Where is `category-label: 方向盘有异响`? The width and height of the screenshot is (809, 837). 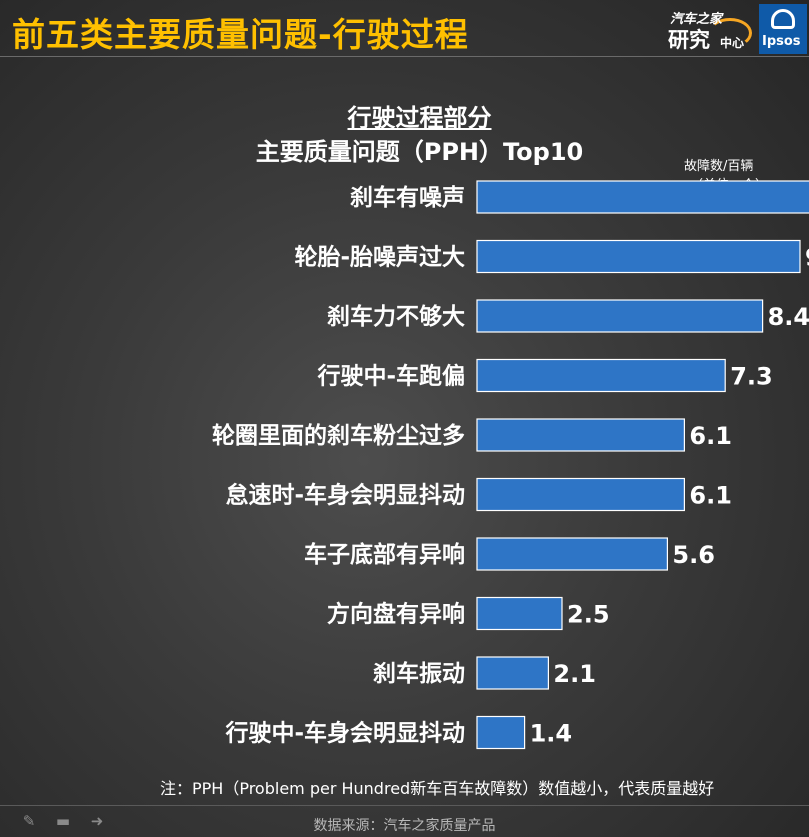
category-label: 方向盘有异响 is located at coordinates (396, 614).